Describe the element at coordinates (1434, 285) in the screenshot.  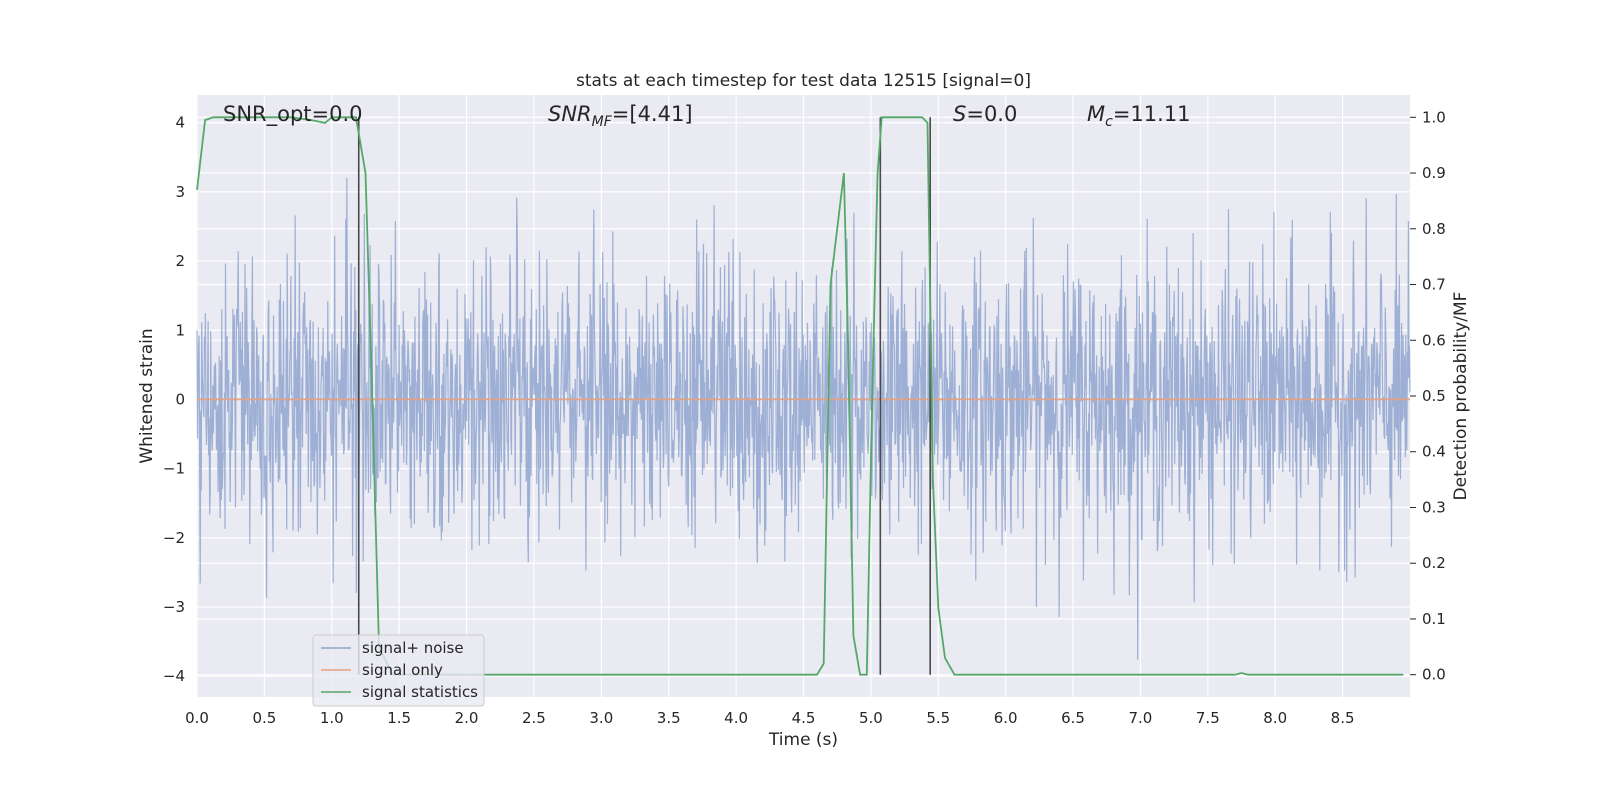
I see `y2-tick-label: 0.7` at that location.